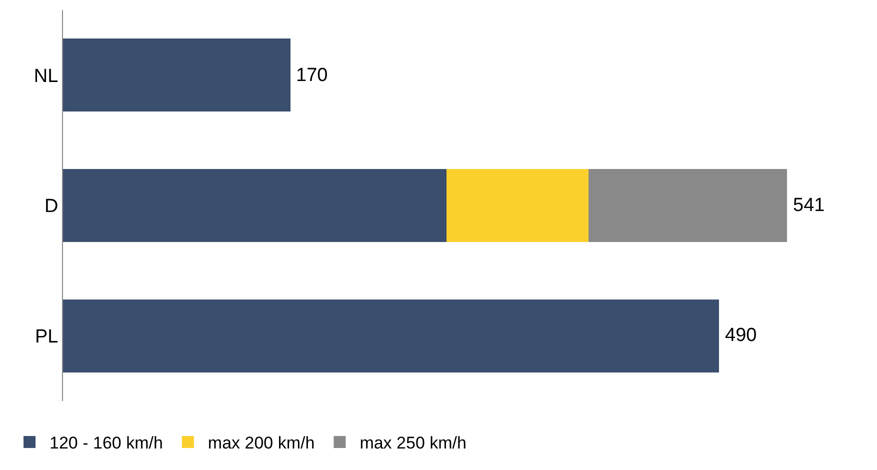 This screenshot has width=877, height=470. Describe the element at coordinates (51, 207) in the screenshot. I see `y-tick-label: D` at that location.